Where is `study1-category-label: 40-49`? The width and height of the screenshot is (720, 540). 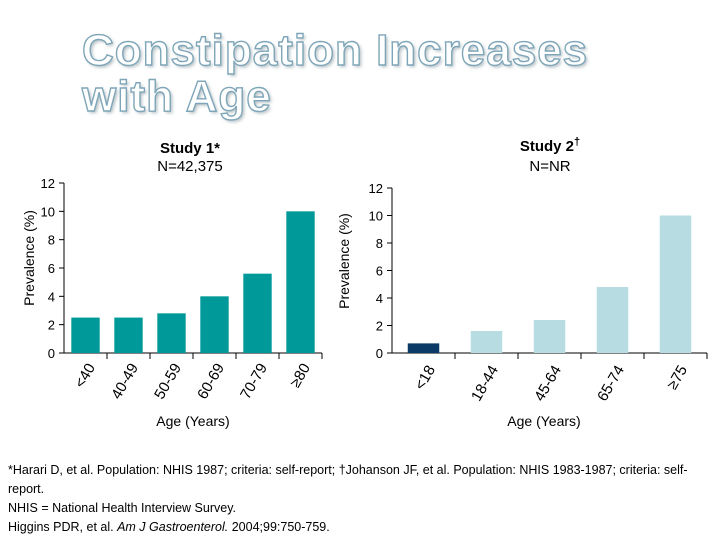 study1-category-label: 40-49 is located at coordinates (125, 382).